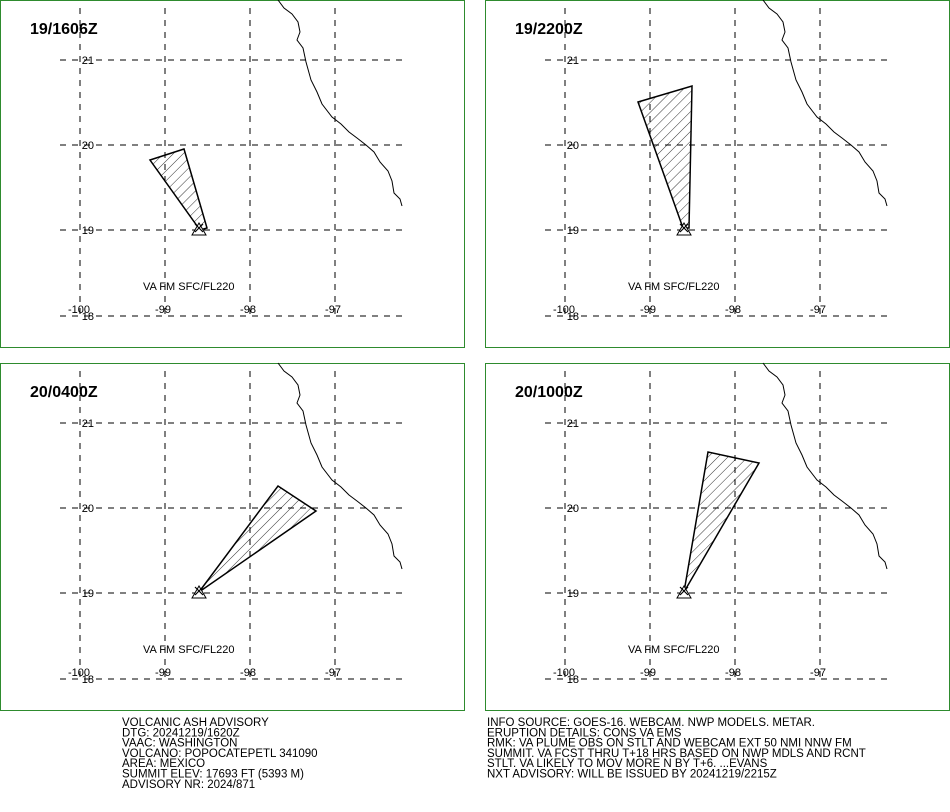  I want to click on advisory-line: AREA: MEXICO, so click(163, 764).